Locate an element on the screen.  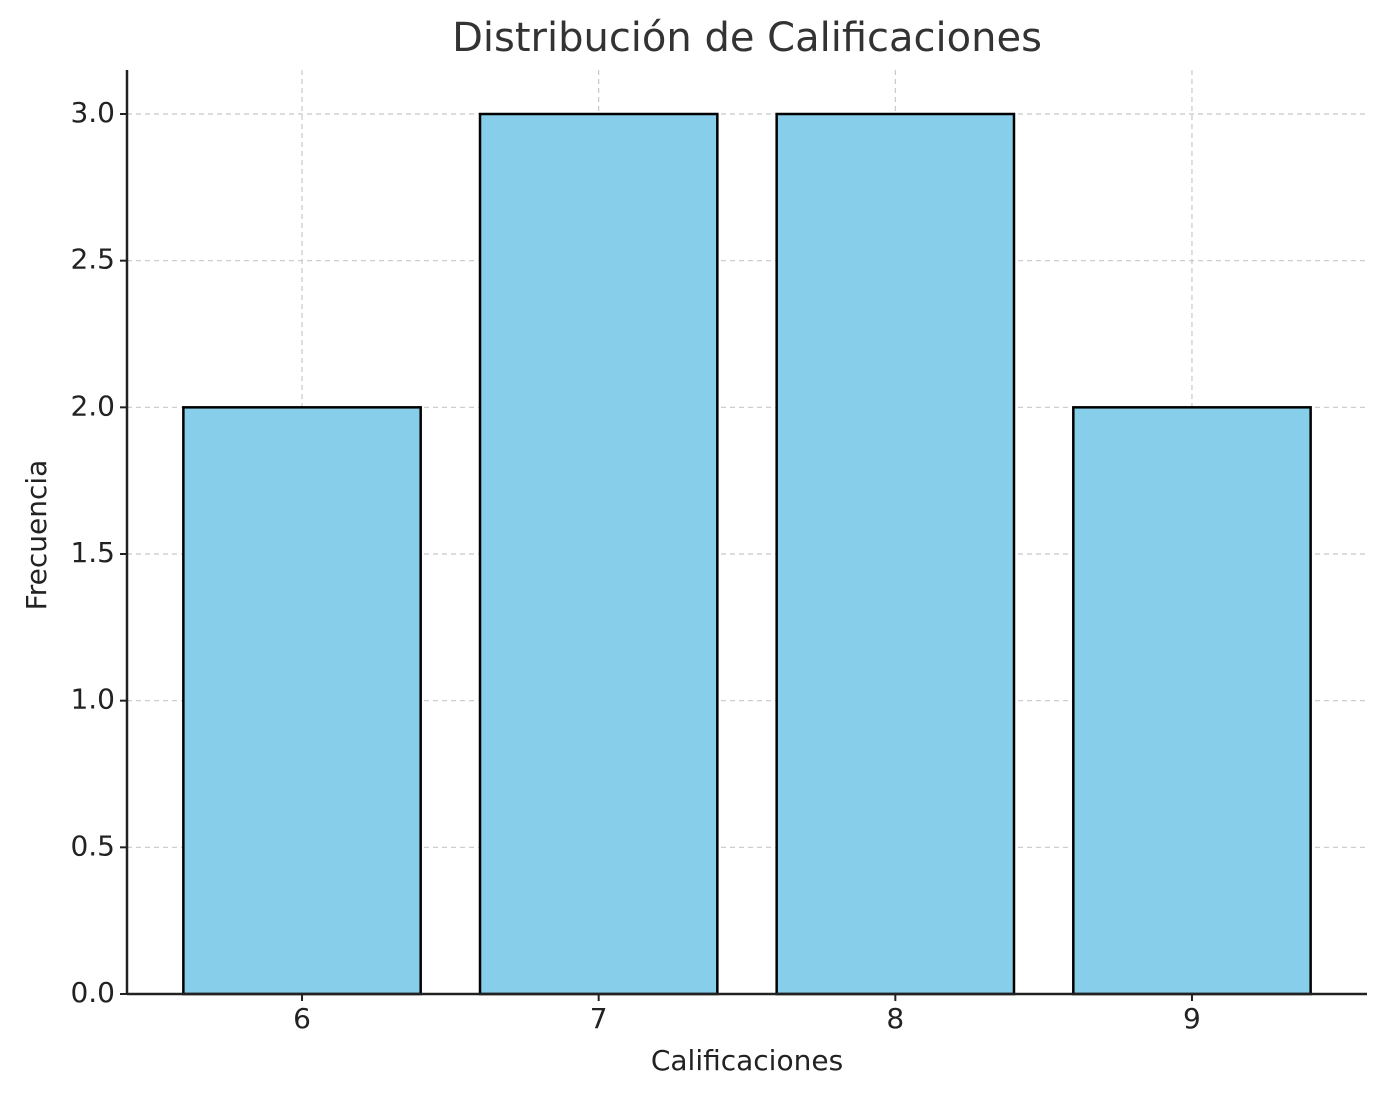
y-tick-label: 1.0 is located at coordinates (92, 699).